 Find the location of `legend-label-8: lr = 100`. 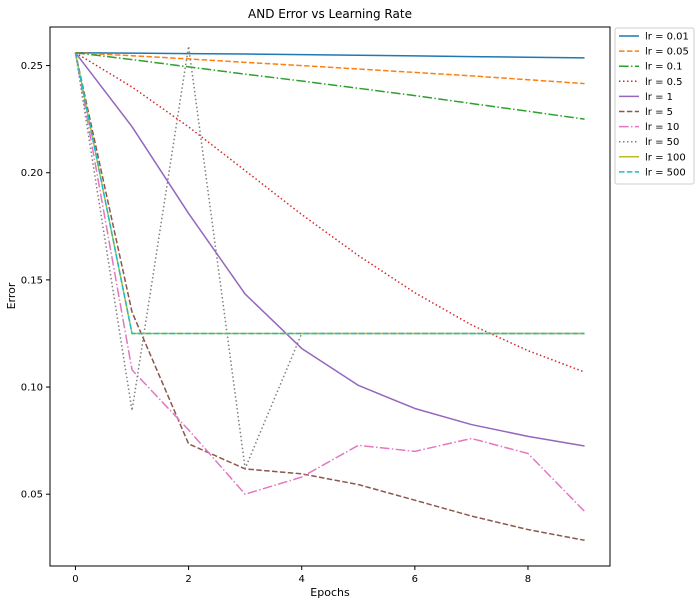

legend-label-8: lr = 100 is located at coordinates (665, 157).